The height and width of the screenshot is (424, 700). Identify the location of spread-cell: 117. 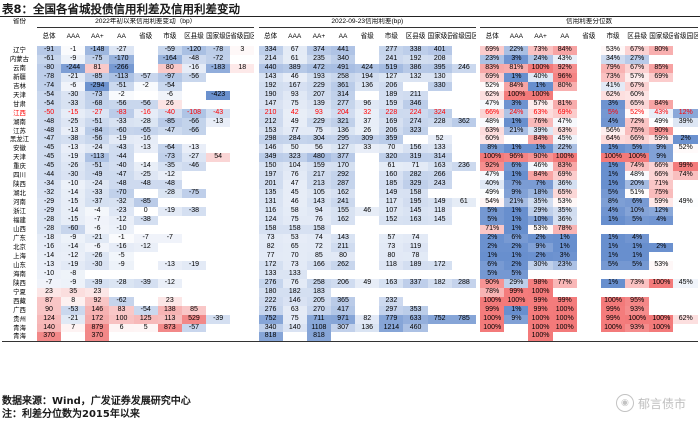
(391, 203).